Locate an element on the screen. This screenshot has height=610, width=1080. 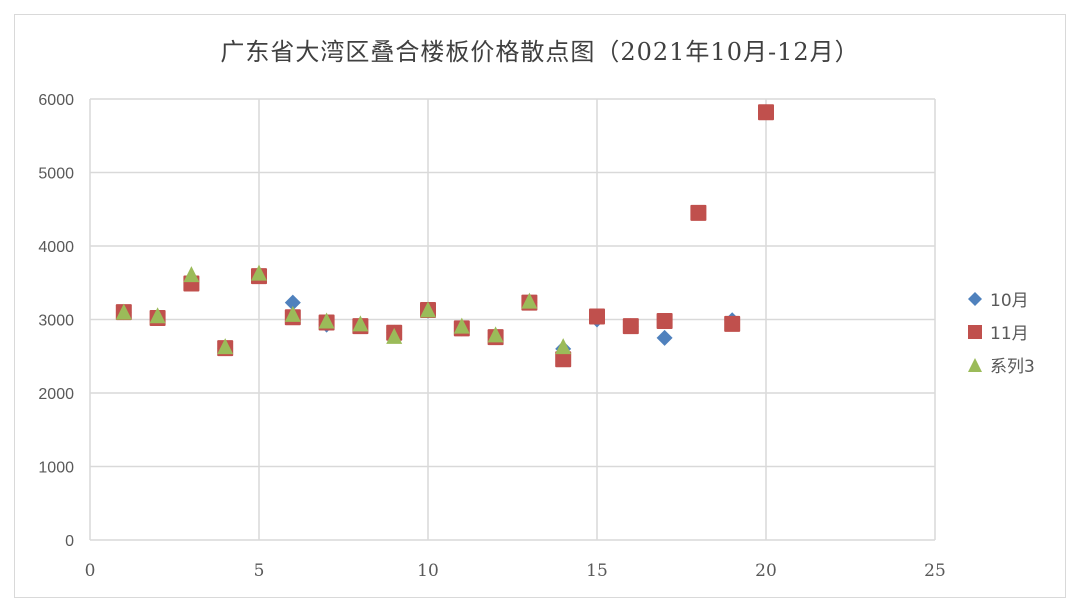
square-icon is located at coordinates (975, 332).